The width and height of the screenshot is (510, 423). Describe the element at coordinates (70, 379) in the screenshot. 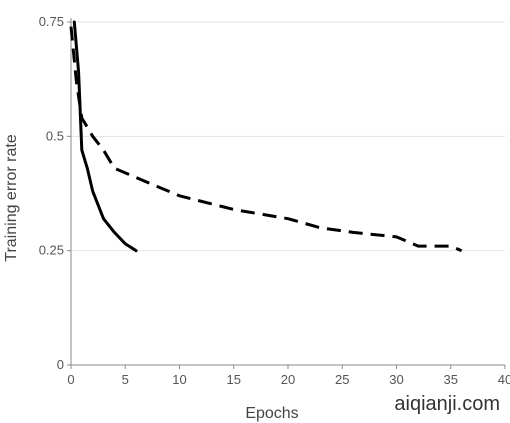

I see `x-tick-label: 0` at that location.